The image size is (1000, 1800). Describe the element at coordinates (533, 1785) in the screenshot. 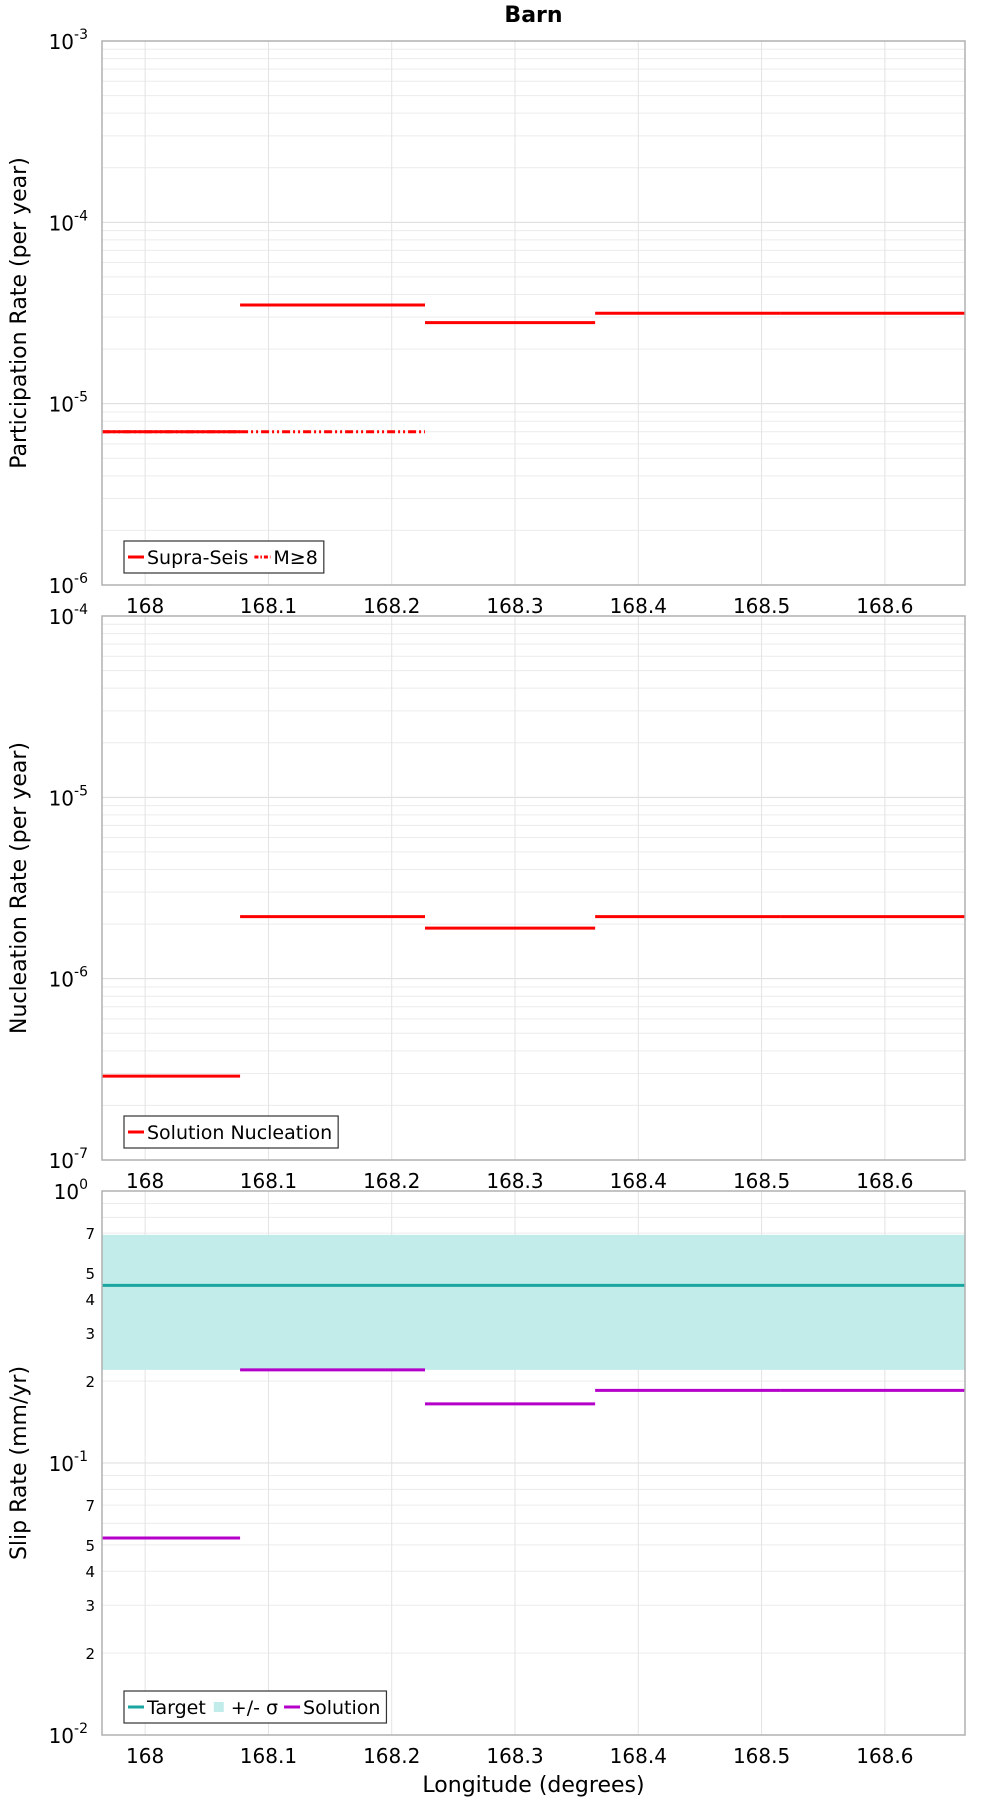

I see `x-axis-label: Longitude (degrees)` at that location.